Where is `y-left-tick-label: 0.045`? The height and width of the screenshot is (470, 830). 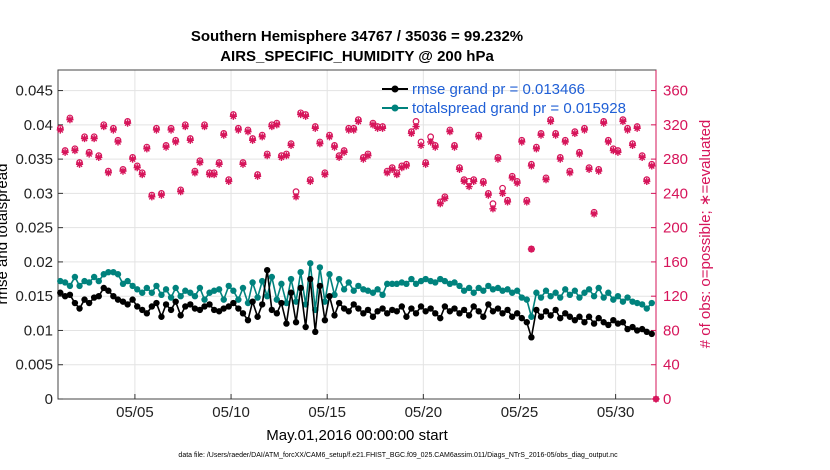 y-left-tick-label: 0.045 is located at coordinates (34, 91).